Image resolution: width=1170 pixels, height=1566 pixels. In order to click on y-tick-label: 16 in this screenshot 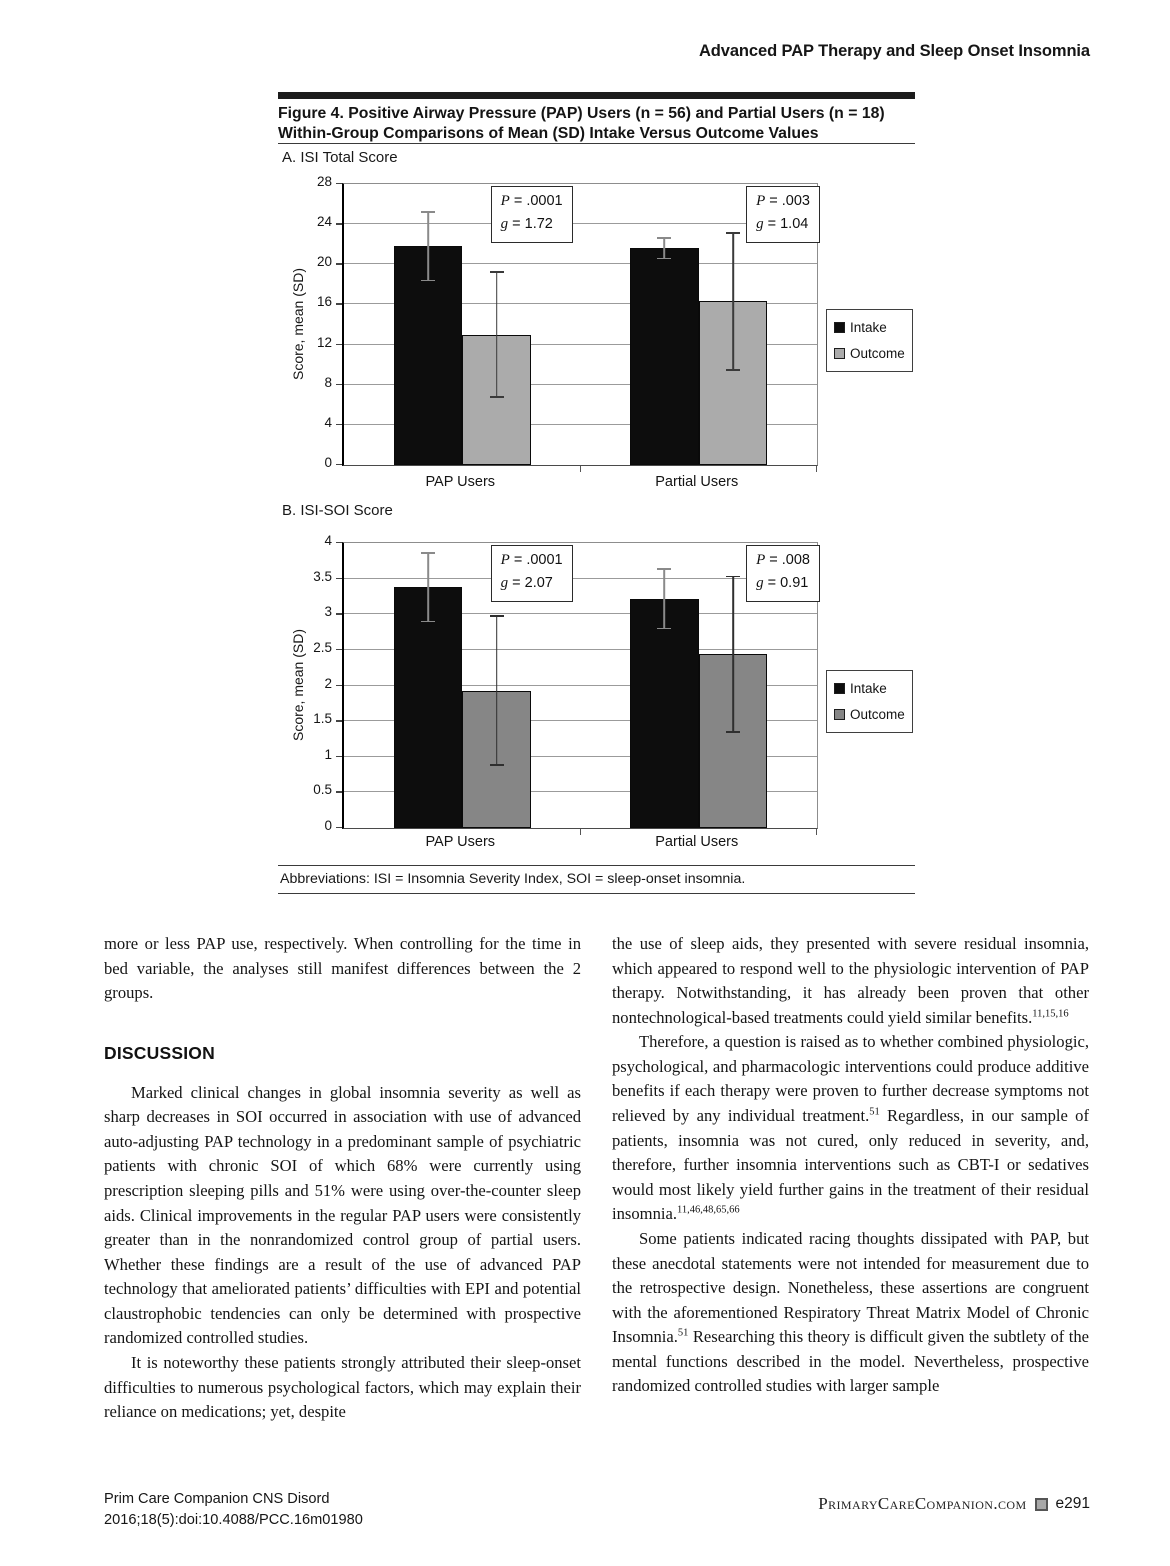, I will do `click(324, 302)`.